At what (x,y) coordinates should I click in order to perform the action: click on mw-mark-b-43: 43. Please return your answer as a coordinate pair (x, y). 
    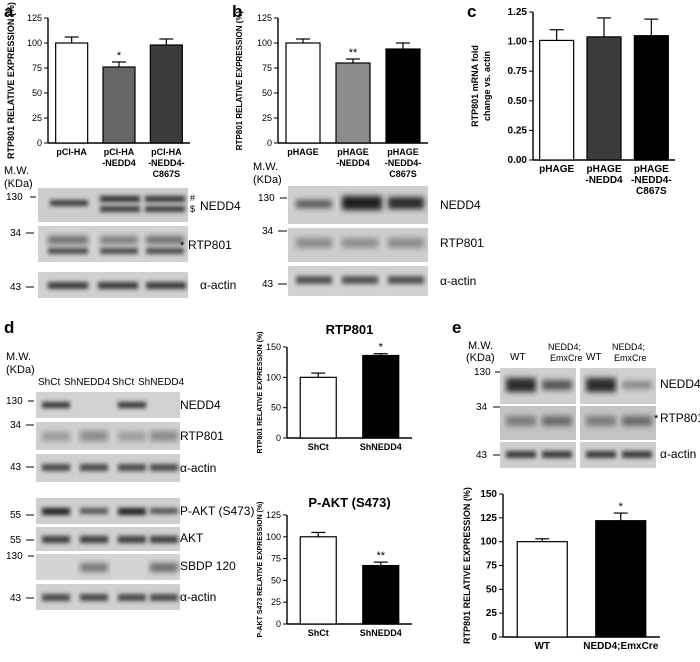
    Looking at the image, I should click on (268, 284).